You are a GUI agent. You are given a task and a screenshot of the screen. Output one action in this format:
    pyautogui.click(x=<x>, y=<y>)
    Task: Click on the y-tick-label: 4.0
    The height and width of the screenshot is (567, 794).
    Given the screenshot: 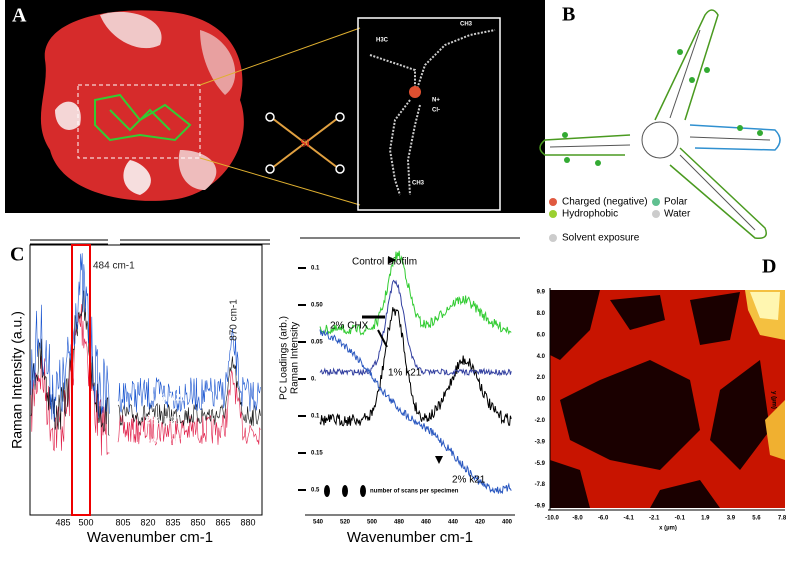 What is the action you would take?
    pyautogui.click(x=541, y=357)
    